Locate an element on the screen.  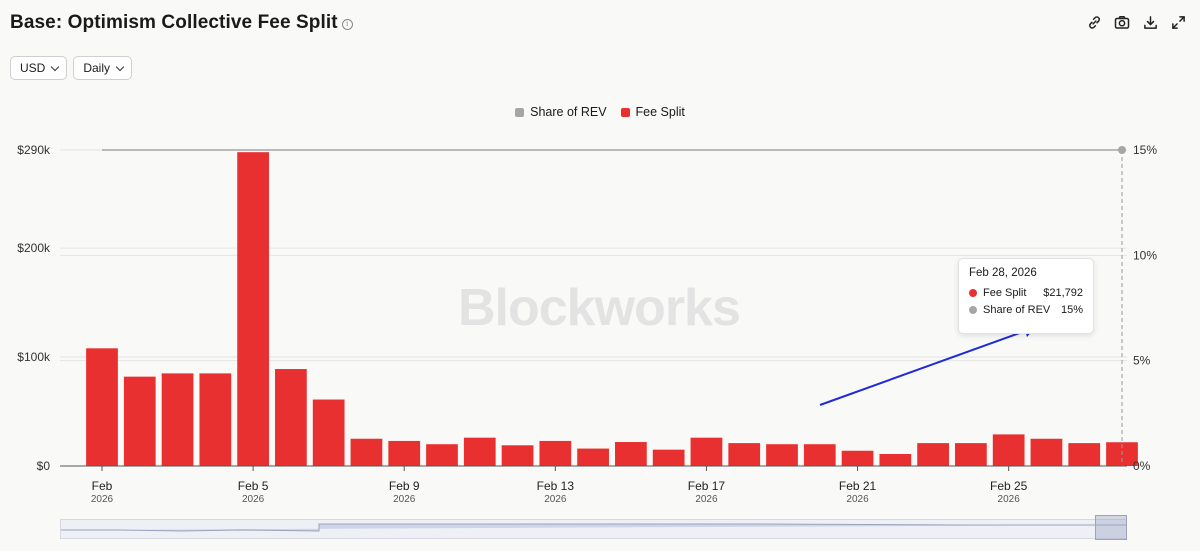
navigator-preview is located at coordinates (593, 527).